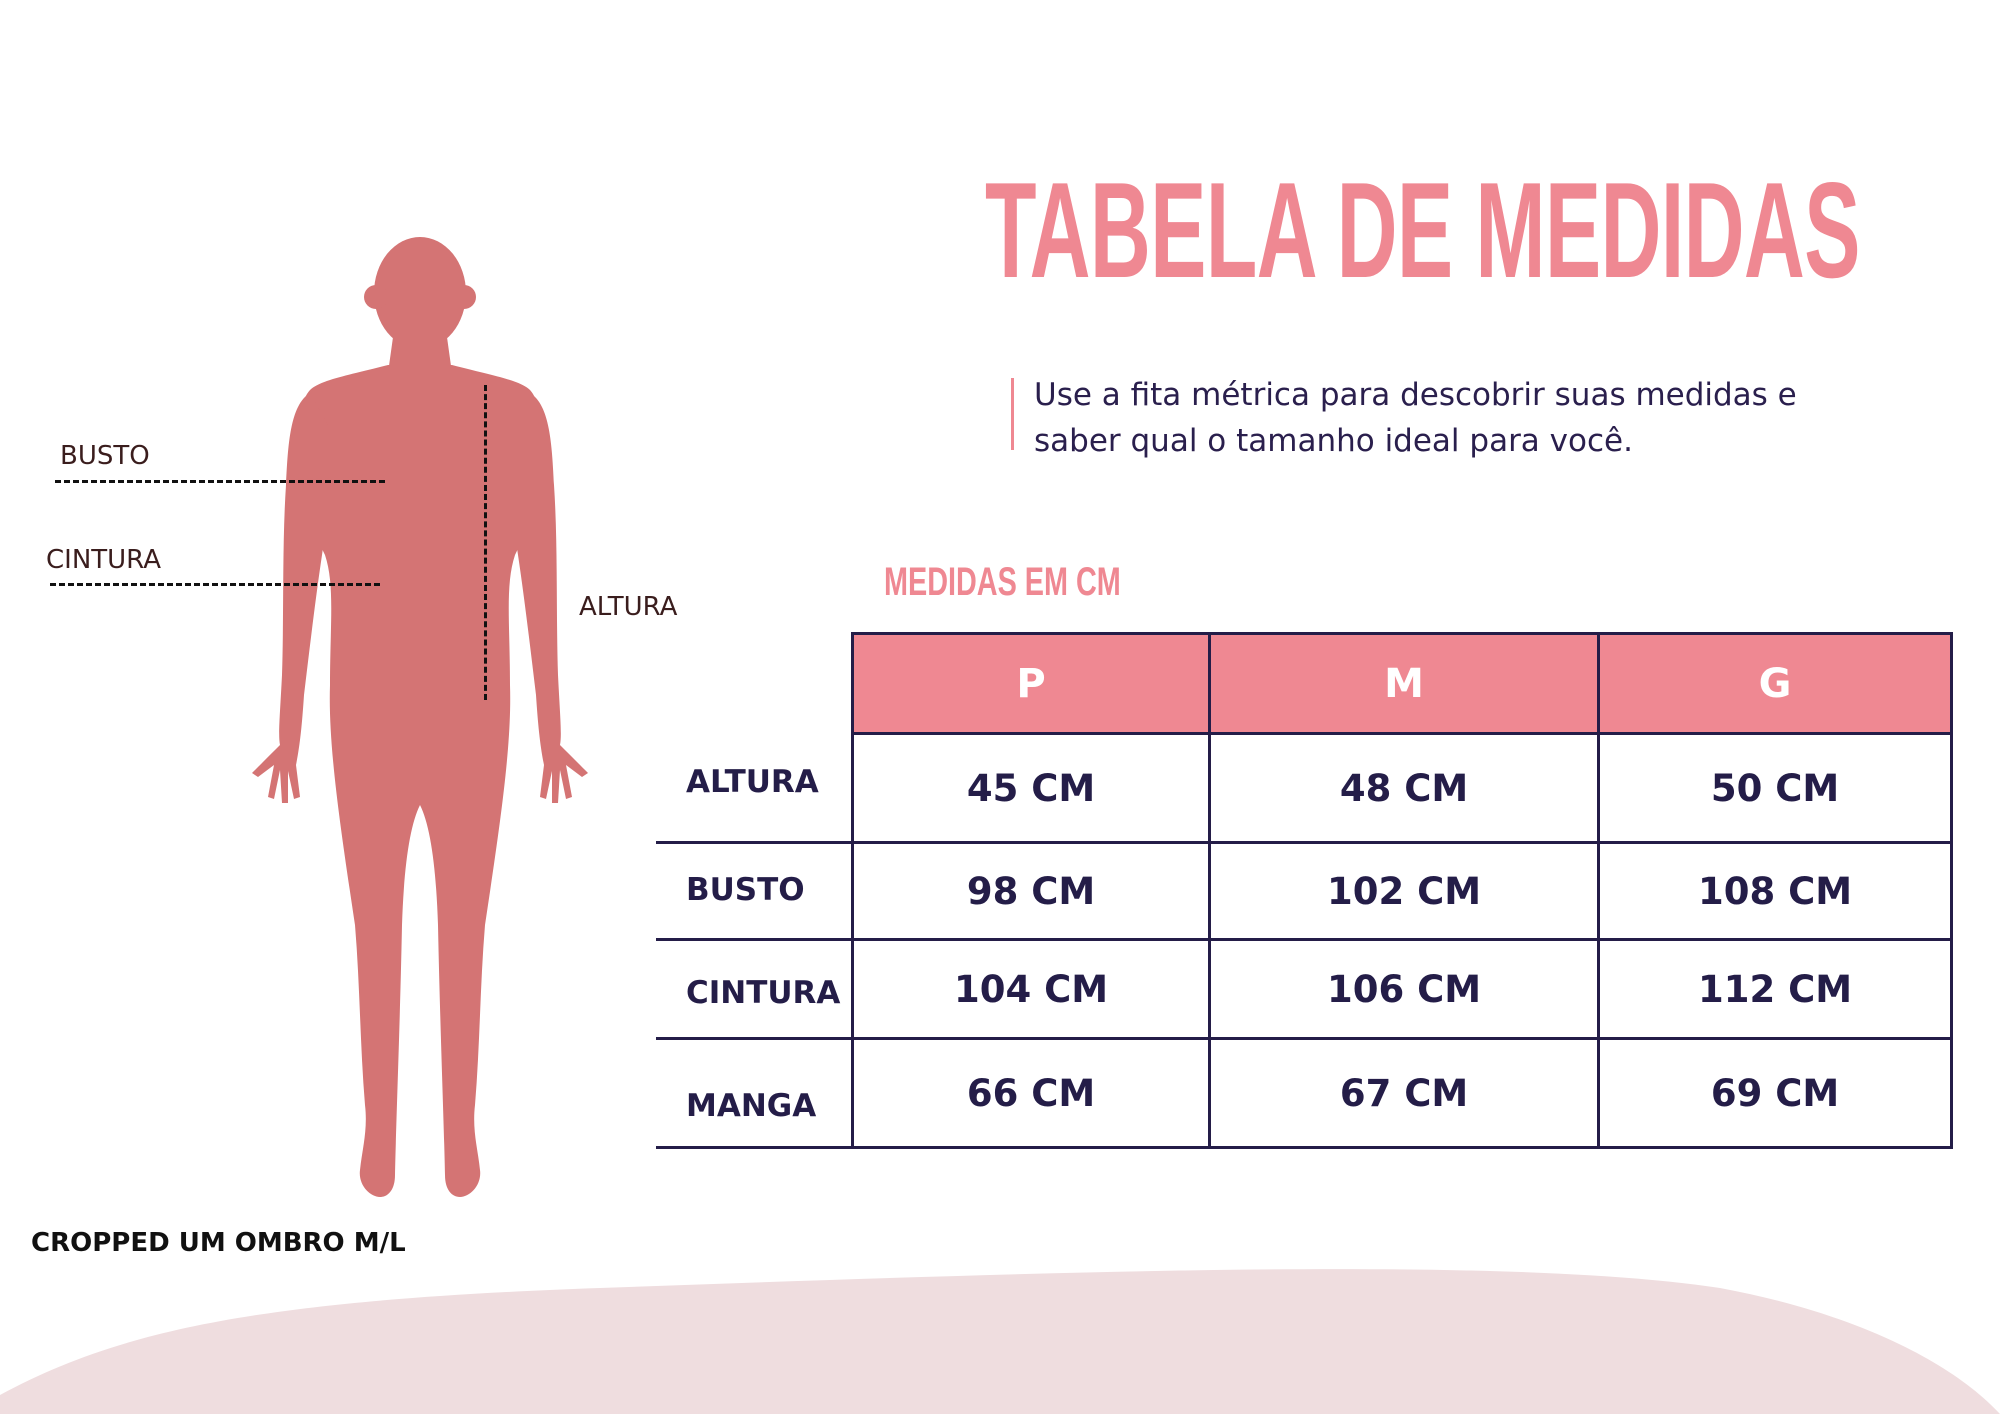 This screenshot has height=1414, width=2000. What do you see at coordinates (215, 584) in the screenshot?
I see `cintura-dashed-line` at bounding box center [215, 584].